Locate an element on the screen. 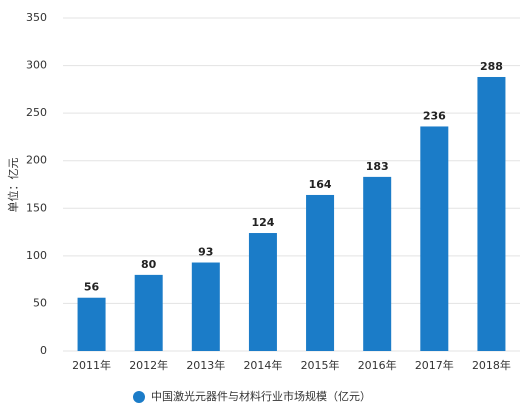 The width and height of the screenshot is (527, 413). y-tick-label: 50 is located at coordinates (40, 302).